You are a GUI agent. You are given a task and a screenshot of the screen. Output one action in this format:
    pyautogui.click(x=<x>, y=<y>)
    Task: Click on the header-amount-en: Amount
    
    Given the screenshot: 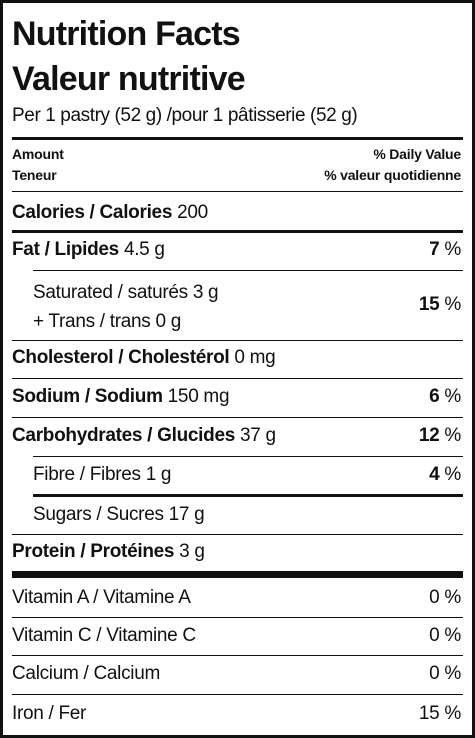 What is the action you would take?
    pyautogui.click(x=38, y=154)
    